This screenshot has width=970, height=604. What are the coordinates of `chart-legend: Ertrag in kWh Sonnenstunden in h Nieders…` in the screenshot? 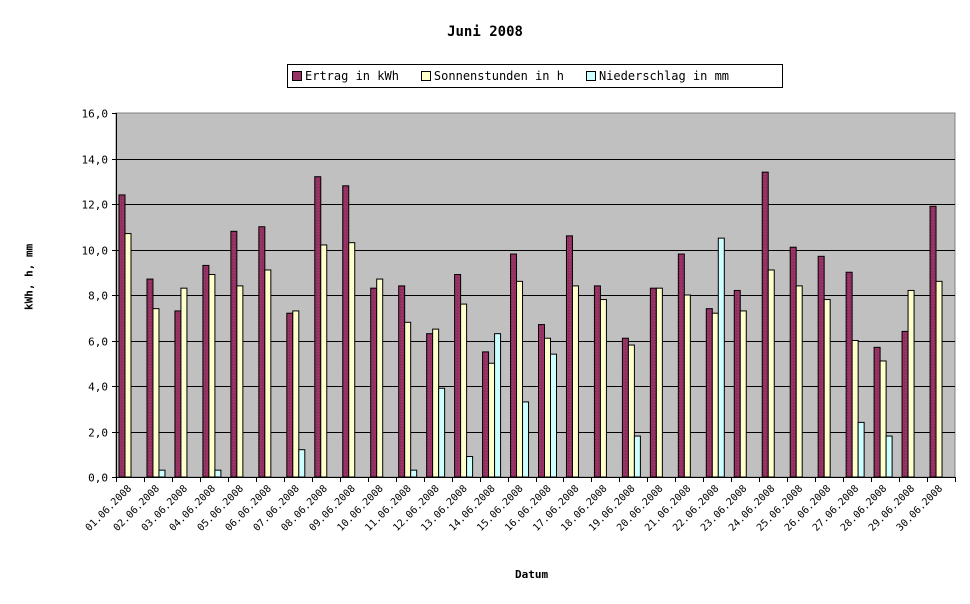 It's located at (535, 76).